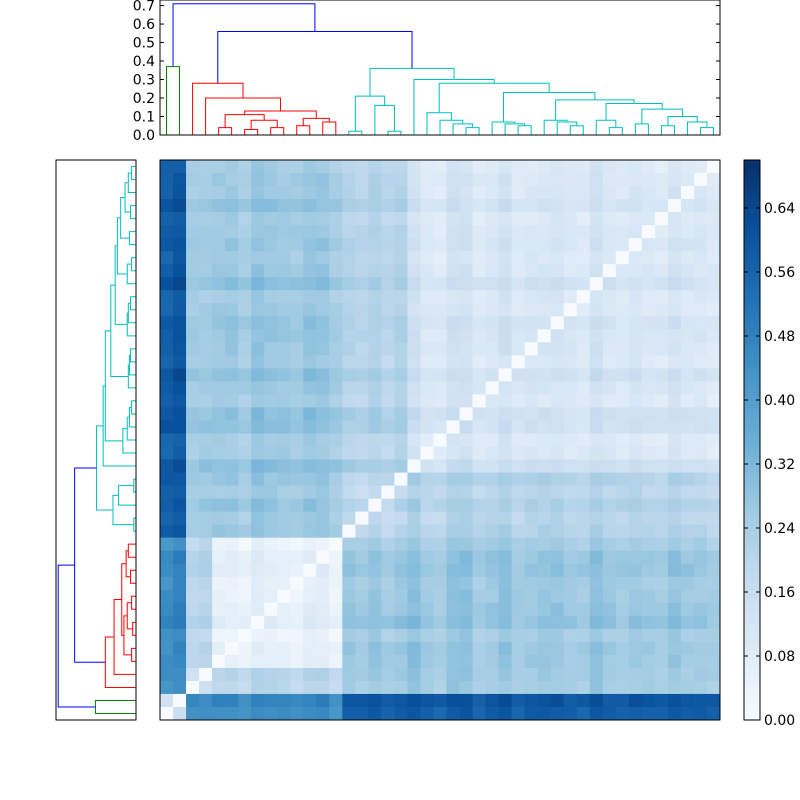 Image resolution: width=800 pixels, height=800 pixels. Describe the element at coordinates (779, 337) in the screenshot. I see `colorbar-tick-label: 0.48` at that location.